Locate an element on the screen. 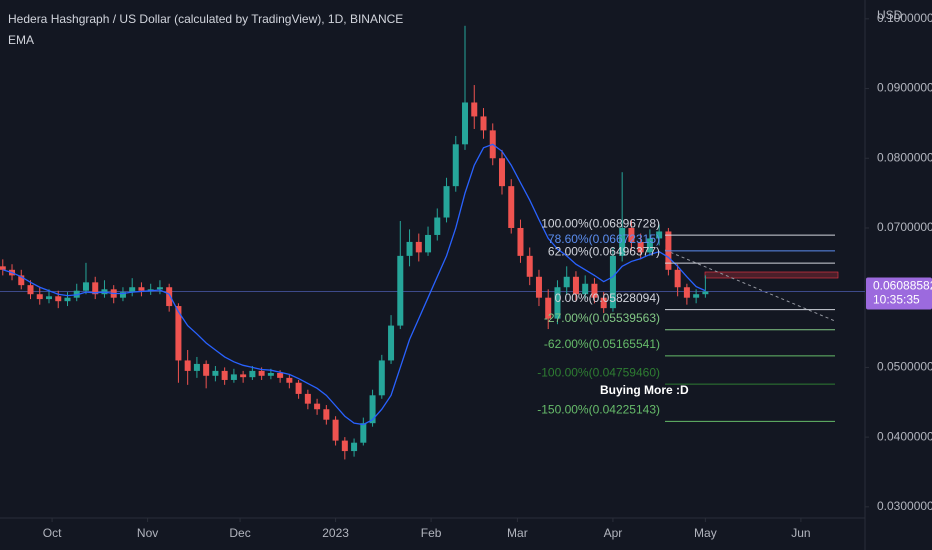  x-tick-label: May is located at coordinates (705, 533).